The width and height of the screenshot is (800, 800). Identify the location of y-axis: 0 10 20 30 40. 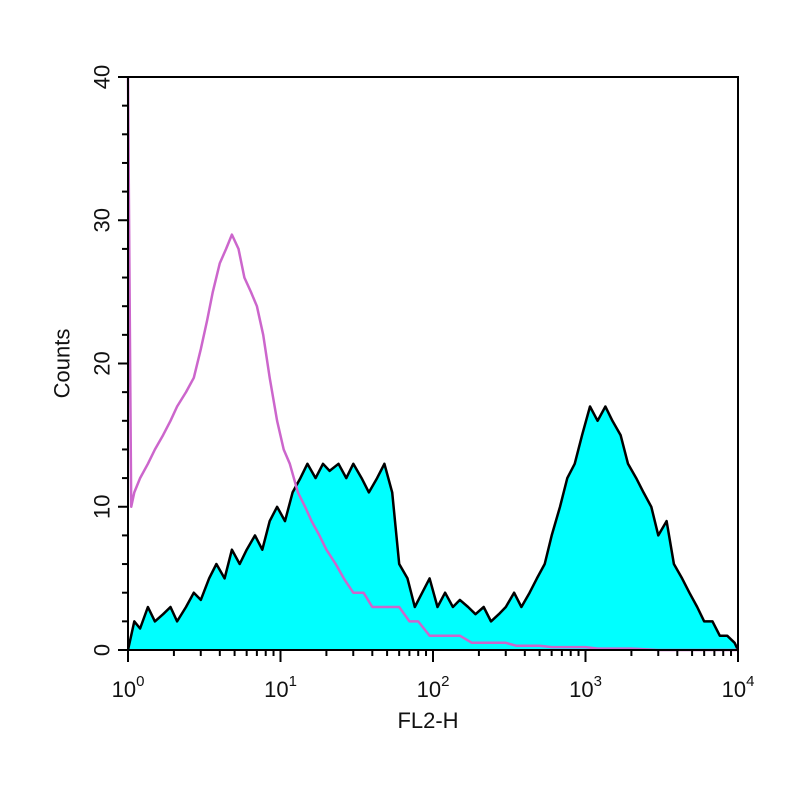
(109, 360).